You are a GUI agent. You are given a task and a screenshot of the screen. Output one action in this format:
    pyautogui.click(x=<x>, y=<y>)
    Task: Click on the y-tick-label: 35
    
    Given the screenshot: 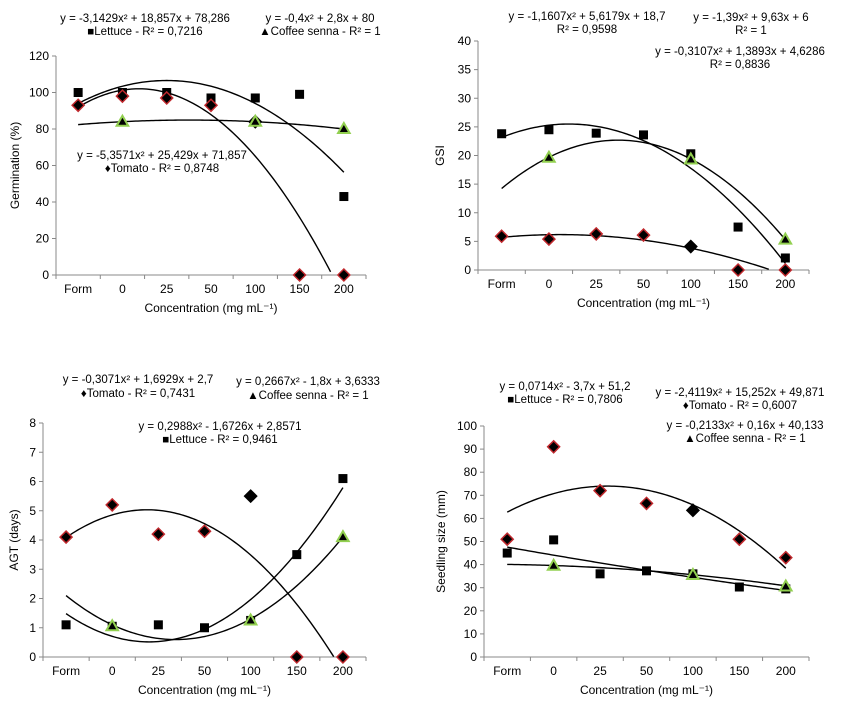 What is the action you would take?
    pyautogui.click(x=465, y=70)
    